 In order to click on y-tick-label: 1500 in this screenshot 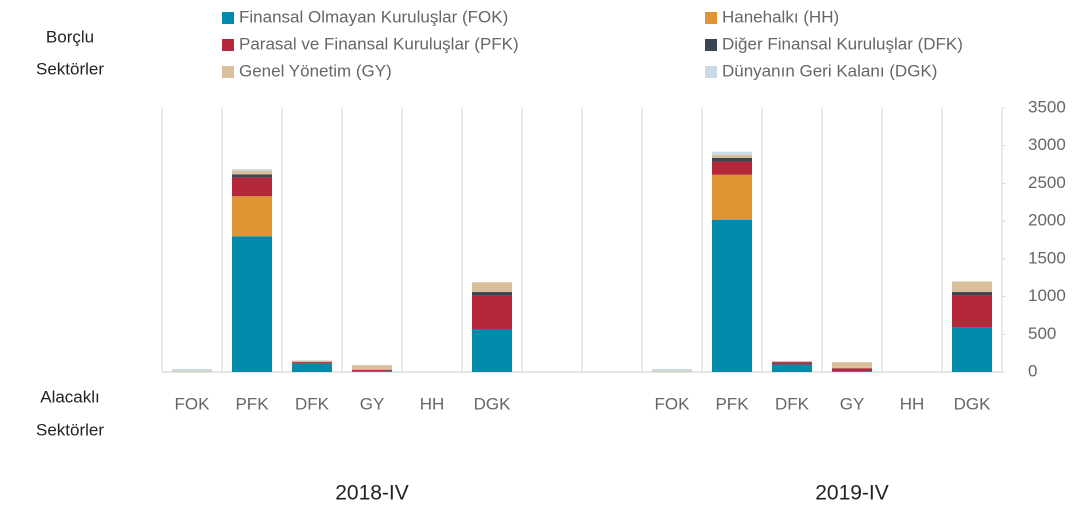, I will do `click(1047, 257)`.